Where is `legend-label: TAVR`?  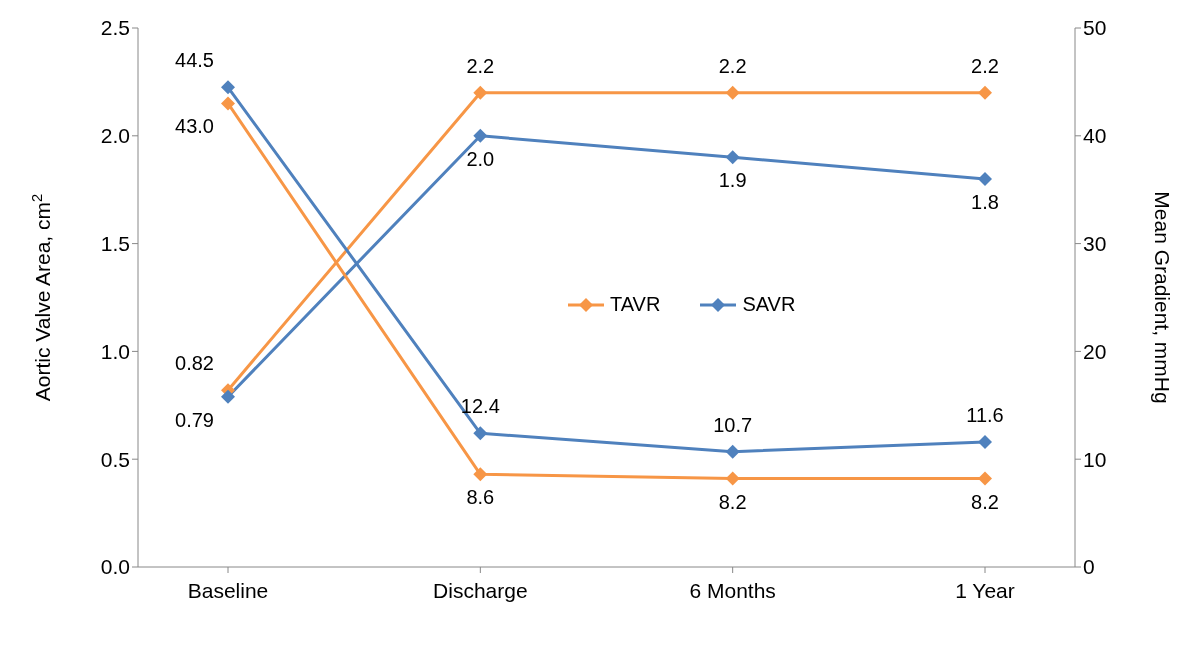
legend-label: TAVR is located at coordinates (635, 304).